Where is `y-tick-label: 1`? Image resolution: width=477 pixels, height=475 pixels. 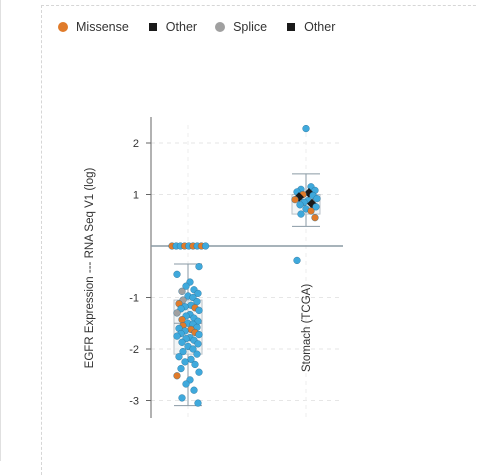 y-tick-label: 1 is located at coordinates (136, 196).